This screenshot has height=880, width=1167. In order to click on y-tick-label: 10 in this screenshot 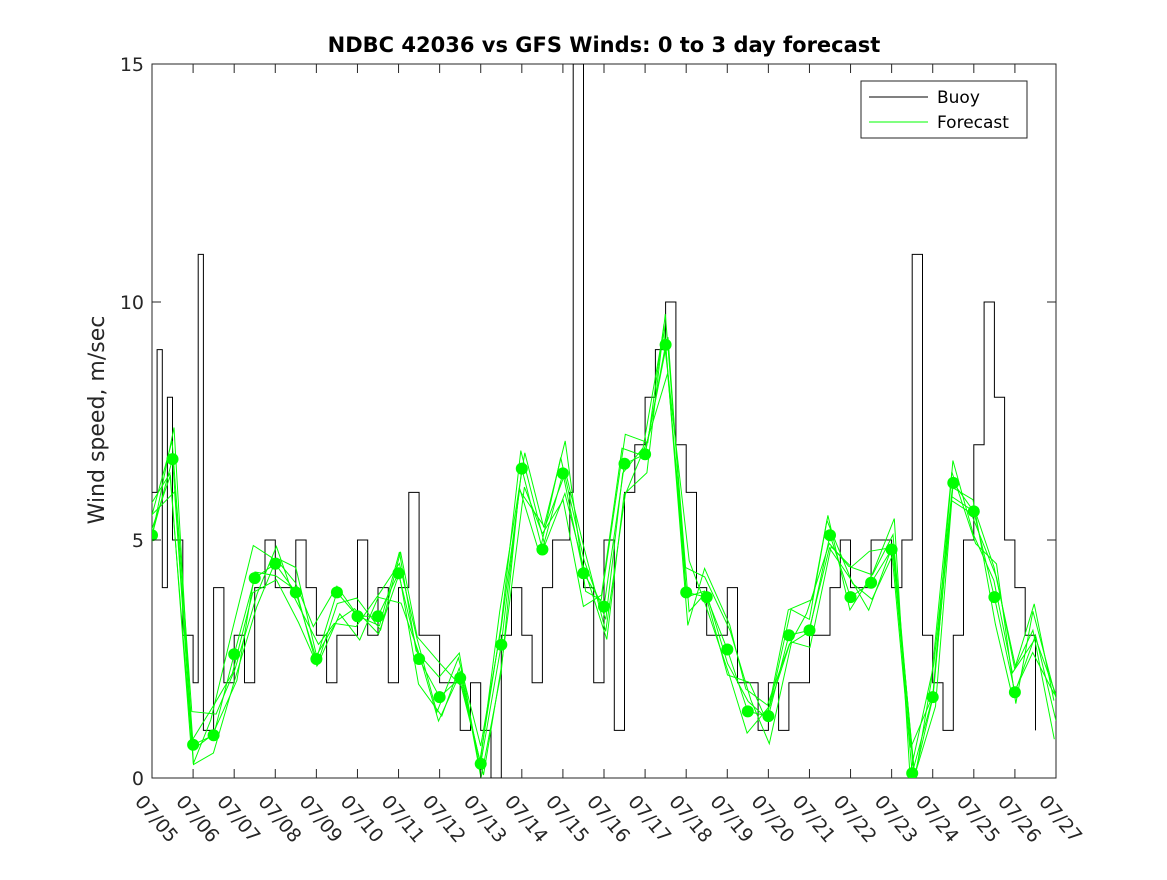, I will do `click(132, 303)`.